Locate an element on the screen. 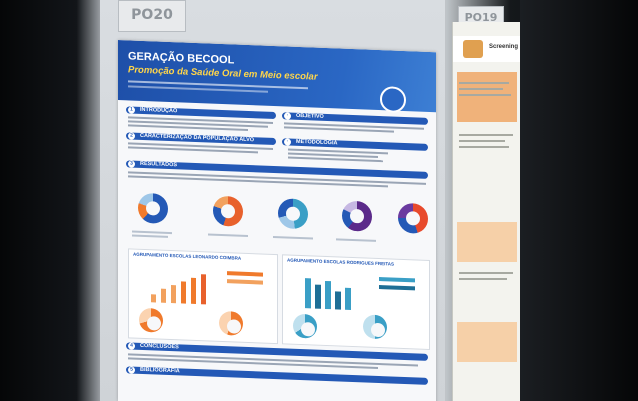 Image resolution: width=638 pixels, height=401 pixels. results-panel-left: AGRUPAMENTO ESCOLAS LEONARDO COIMBRA is located at coordinates (203, 296).